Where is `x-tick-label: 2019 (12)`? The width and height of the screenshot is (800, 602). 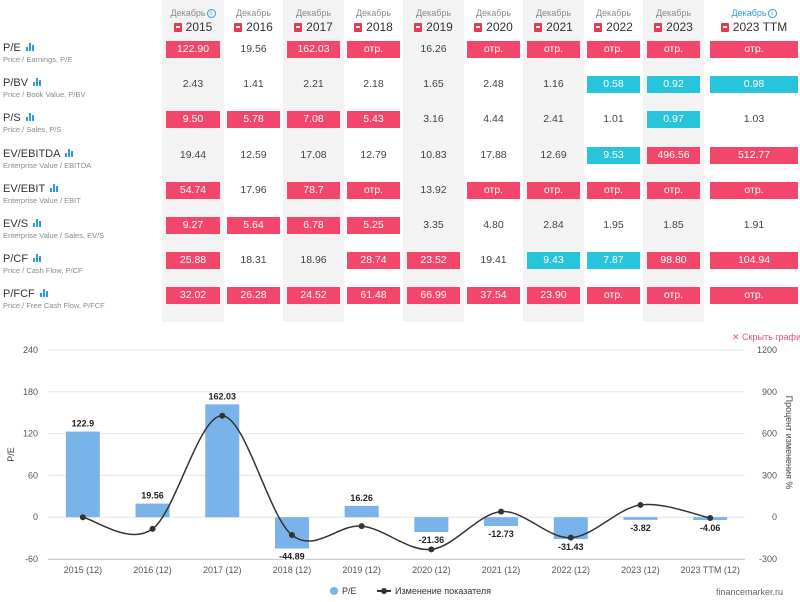
x-tick-label: 2019 (12) is located at coordinates (361, 570).